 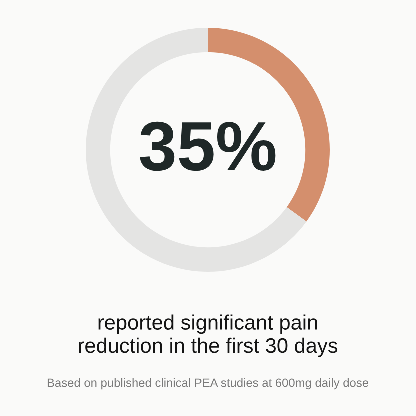 What do you see at coordinates (208, 384) in the screenshot?
I see `text: Based on published clinical PEA studies at 600mg daily dose` at bounding box center [208, 384].